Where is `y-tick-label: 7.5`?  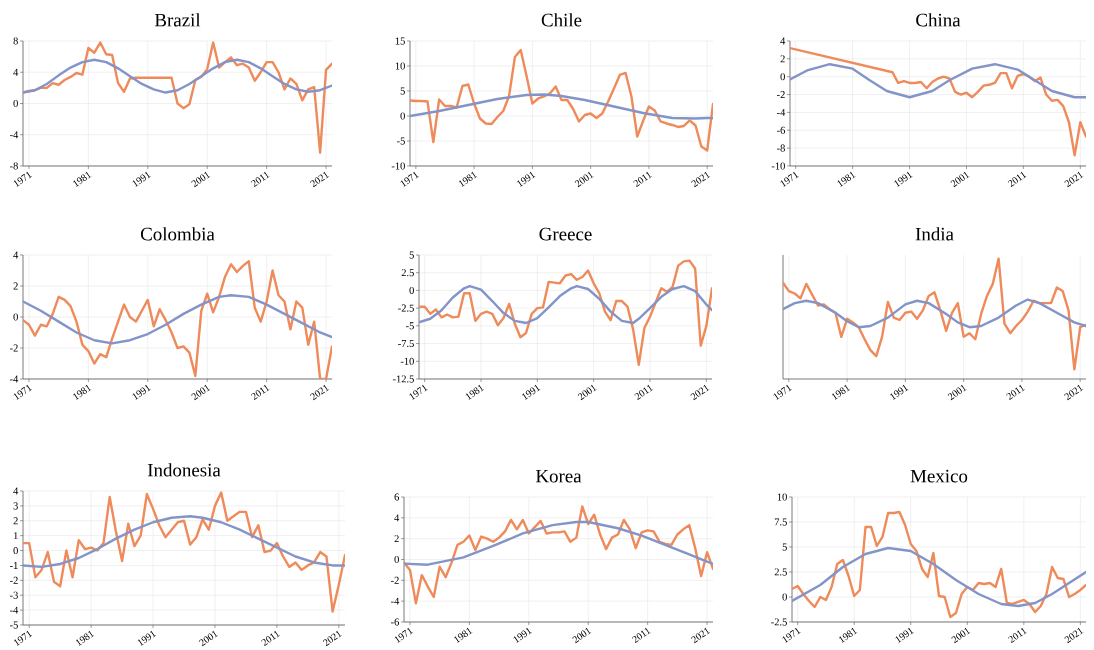
y-tick-label: 7.5 is located at coordinates (780, 522).